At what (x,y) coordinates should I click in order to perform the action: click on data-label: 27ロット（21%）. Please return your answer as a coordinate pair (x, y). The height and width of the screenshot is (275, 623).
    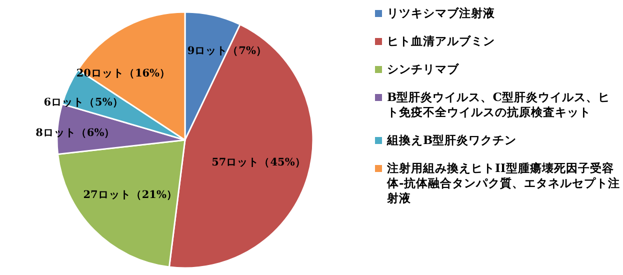
    Looking at the image, I should click on (130, 194).